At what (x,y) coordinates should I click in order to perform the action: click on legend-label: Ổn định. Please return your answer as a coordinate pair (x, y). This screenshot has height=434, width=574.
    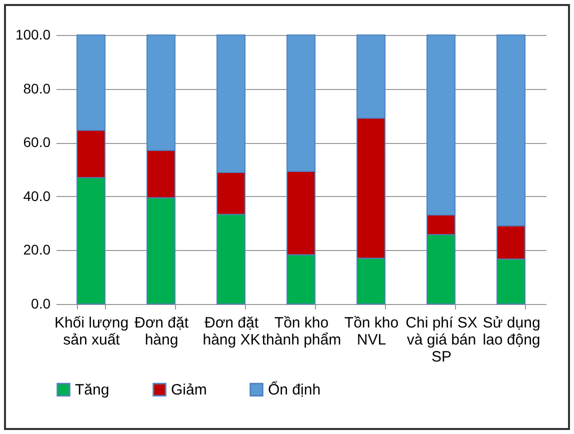
    Looking at the image, I should click on (294, 389).